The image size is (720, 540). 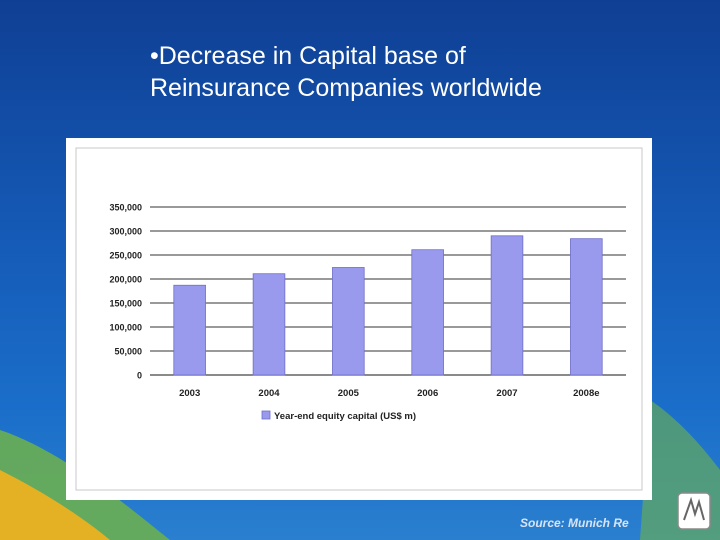 I want to click on source-note: Source: Munich Re, so click(x=574, y=523).